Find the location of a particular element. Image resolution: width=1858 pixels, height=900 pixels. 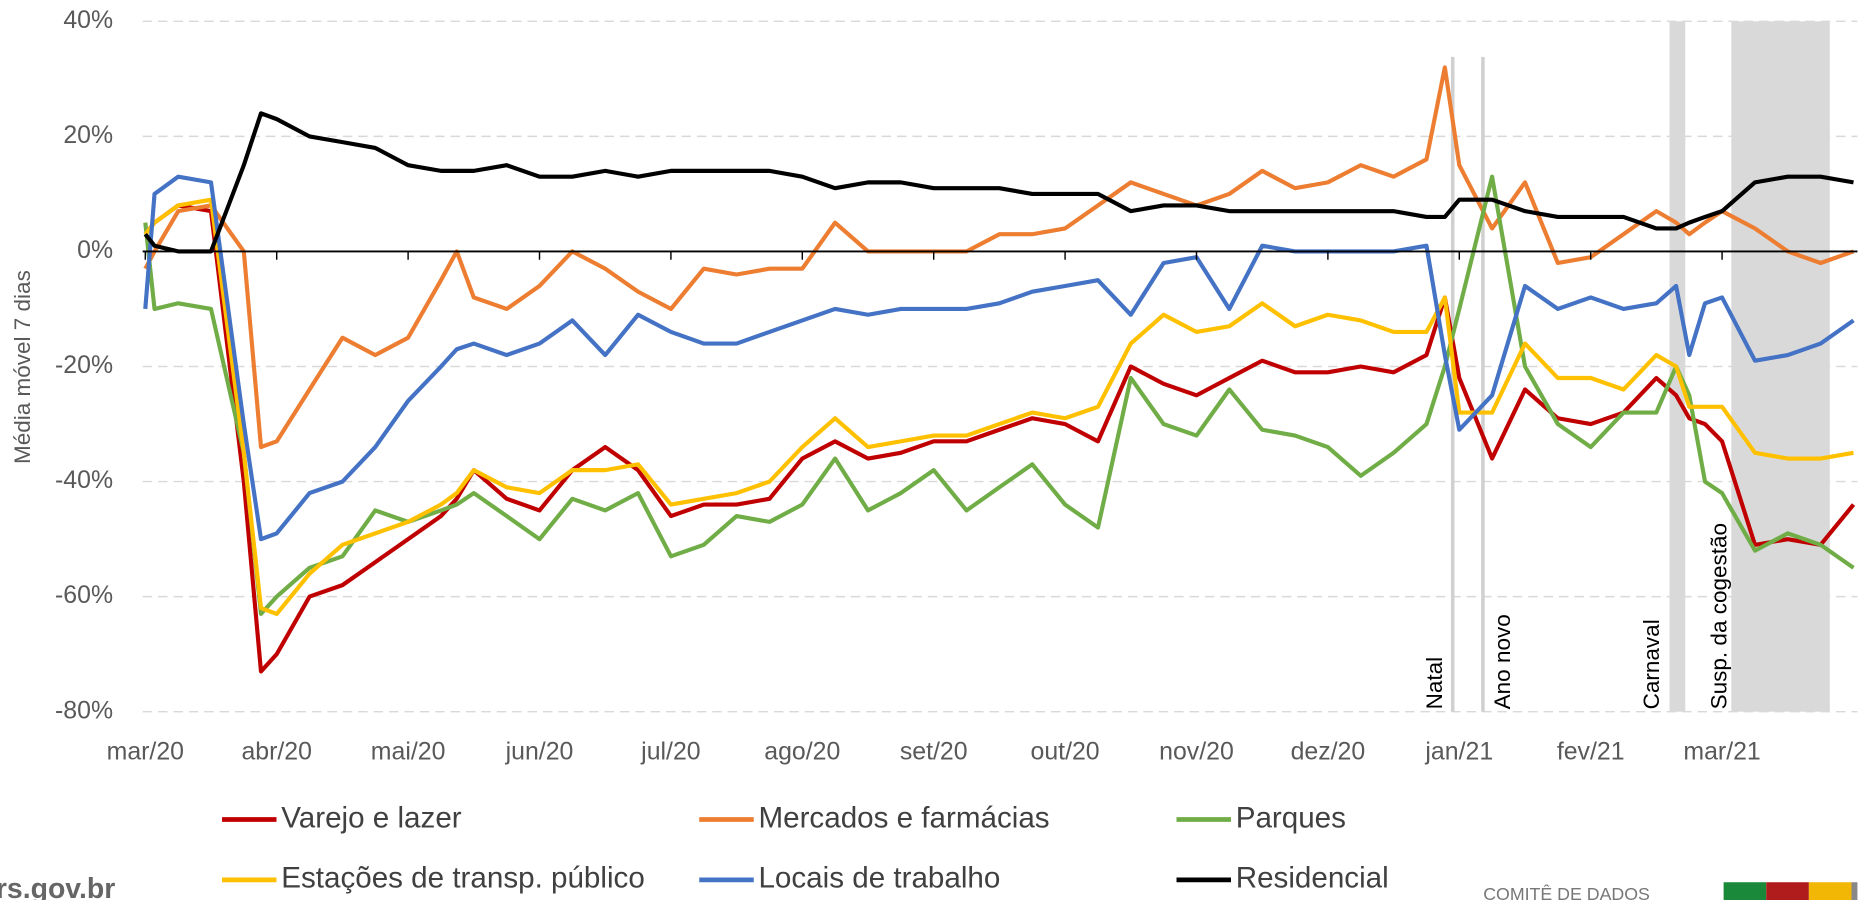

x-tick-label: mai/20 is located at coordinates (408, 752).